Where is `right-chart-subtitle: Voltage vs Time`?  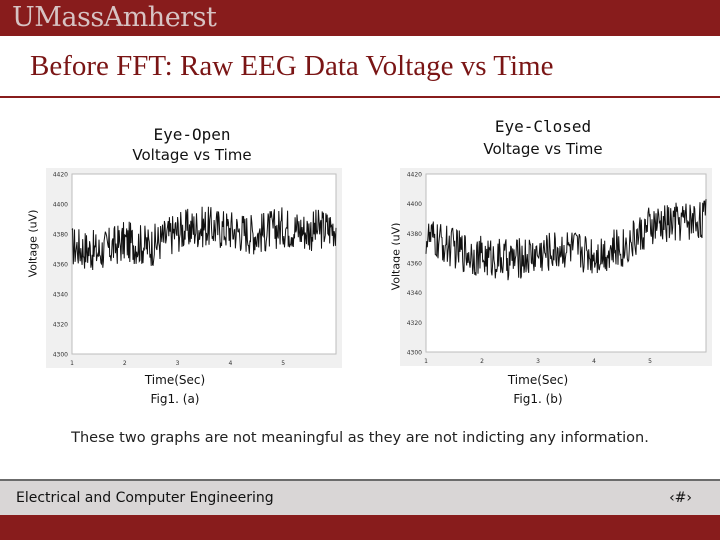
right-chart-subtitle: Voltage vs Time is located at coordinates (543, 149).